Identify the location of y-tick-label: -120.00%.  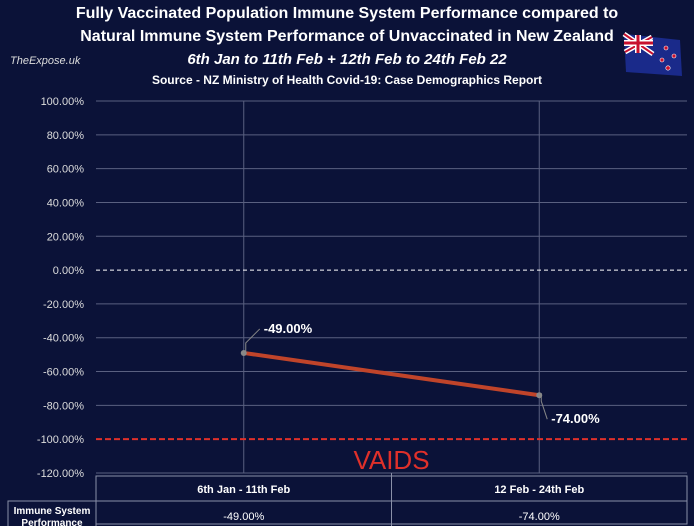
(60, 474).